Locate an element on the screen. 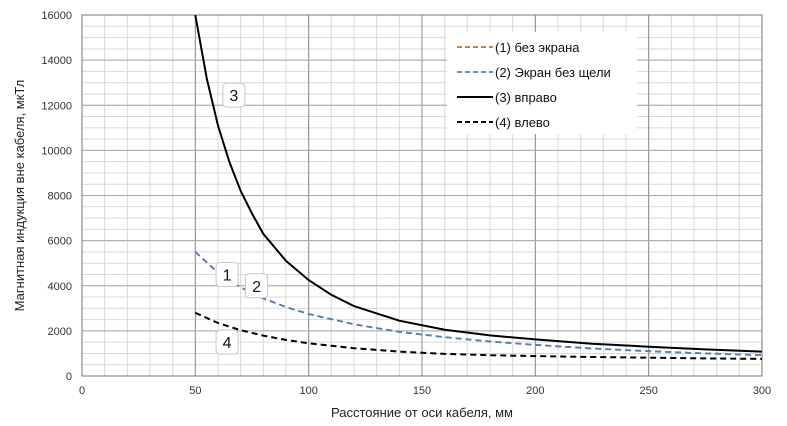  y-tick-label: 10000 is located at coordinates (56, 151).